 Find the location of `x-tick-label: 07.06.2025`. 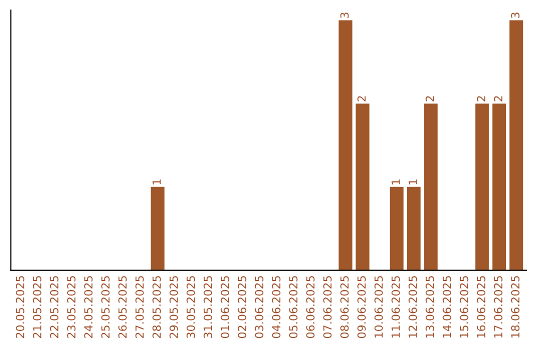

x-tick-label: 07.06.2025 is located at coordinates (327, 307).